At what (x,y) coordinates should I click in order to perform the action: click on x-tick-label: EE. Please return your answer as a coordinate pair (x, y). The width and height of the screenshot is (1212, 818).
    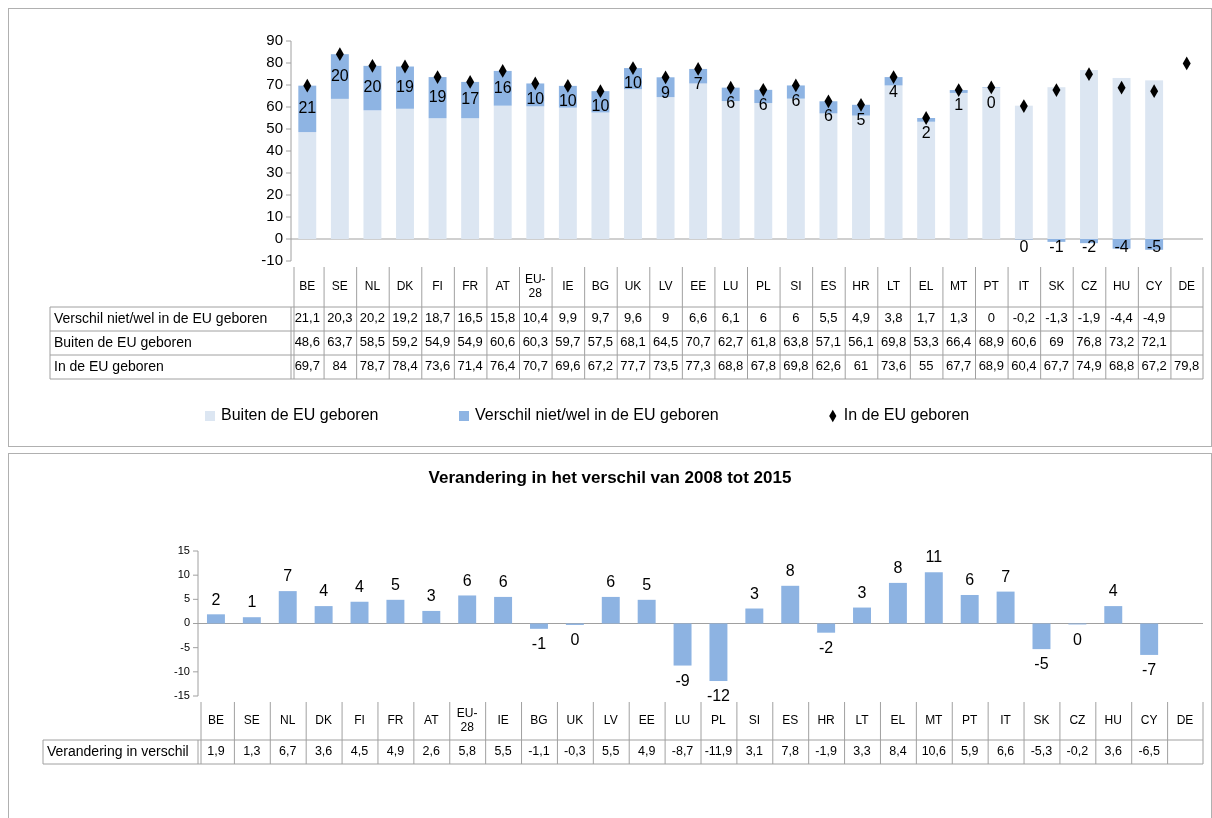
    Looking at the image, I should click on (646, 720).